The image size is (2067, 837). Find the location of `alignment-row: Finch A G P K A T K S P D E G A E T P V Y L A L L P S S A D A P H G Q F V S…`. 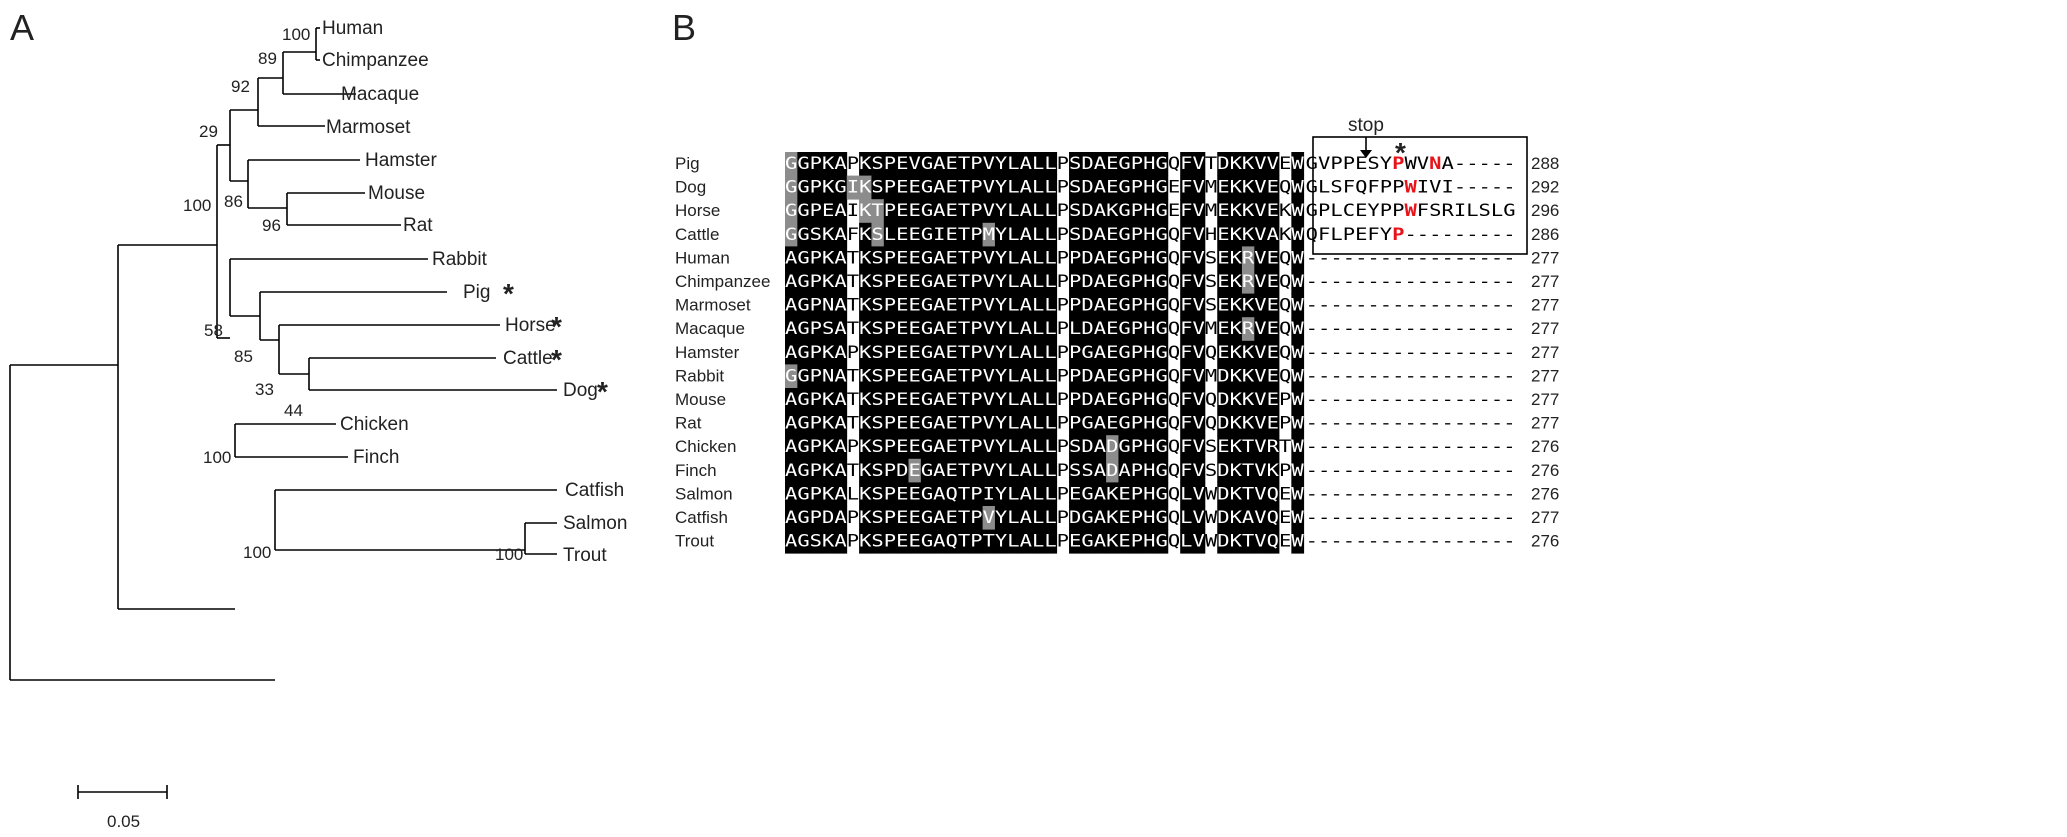

alignment-row: Finch A G P K A T K S P D E G A E T P V Y L A L L P S S A D A P H G Q F V S… is located at coordinates (1117, 470).